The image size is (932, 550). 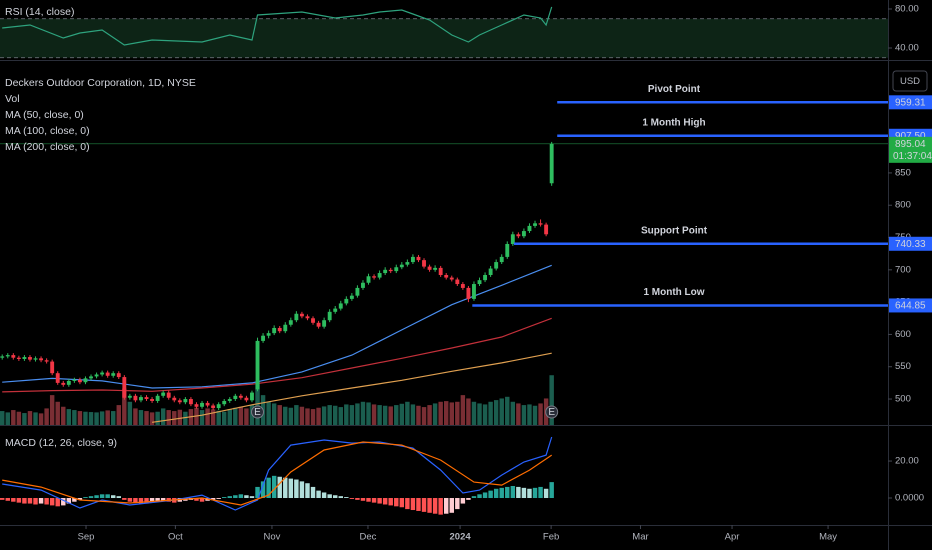 I want to click on x-tick-label: Dec, so click(x=368, y=537).